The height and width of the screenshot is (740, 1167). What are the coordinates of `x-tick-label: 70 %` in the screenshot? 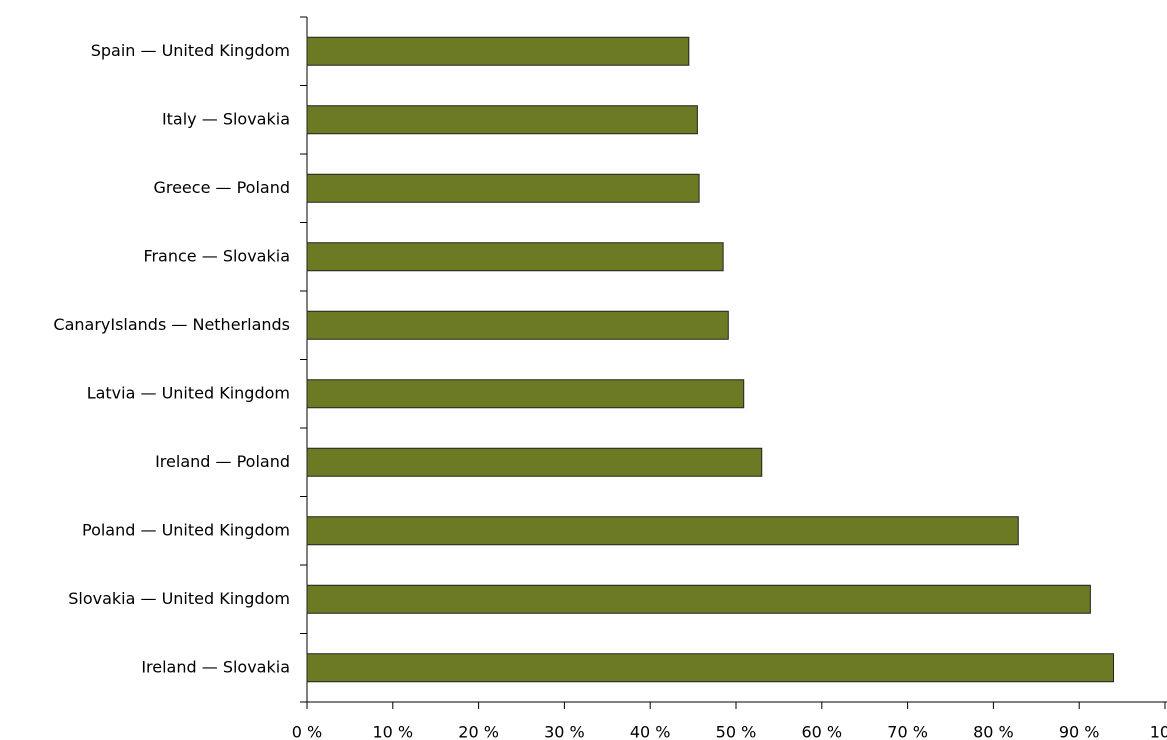 It's located at (907, 731).